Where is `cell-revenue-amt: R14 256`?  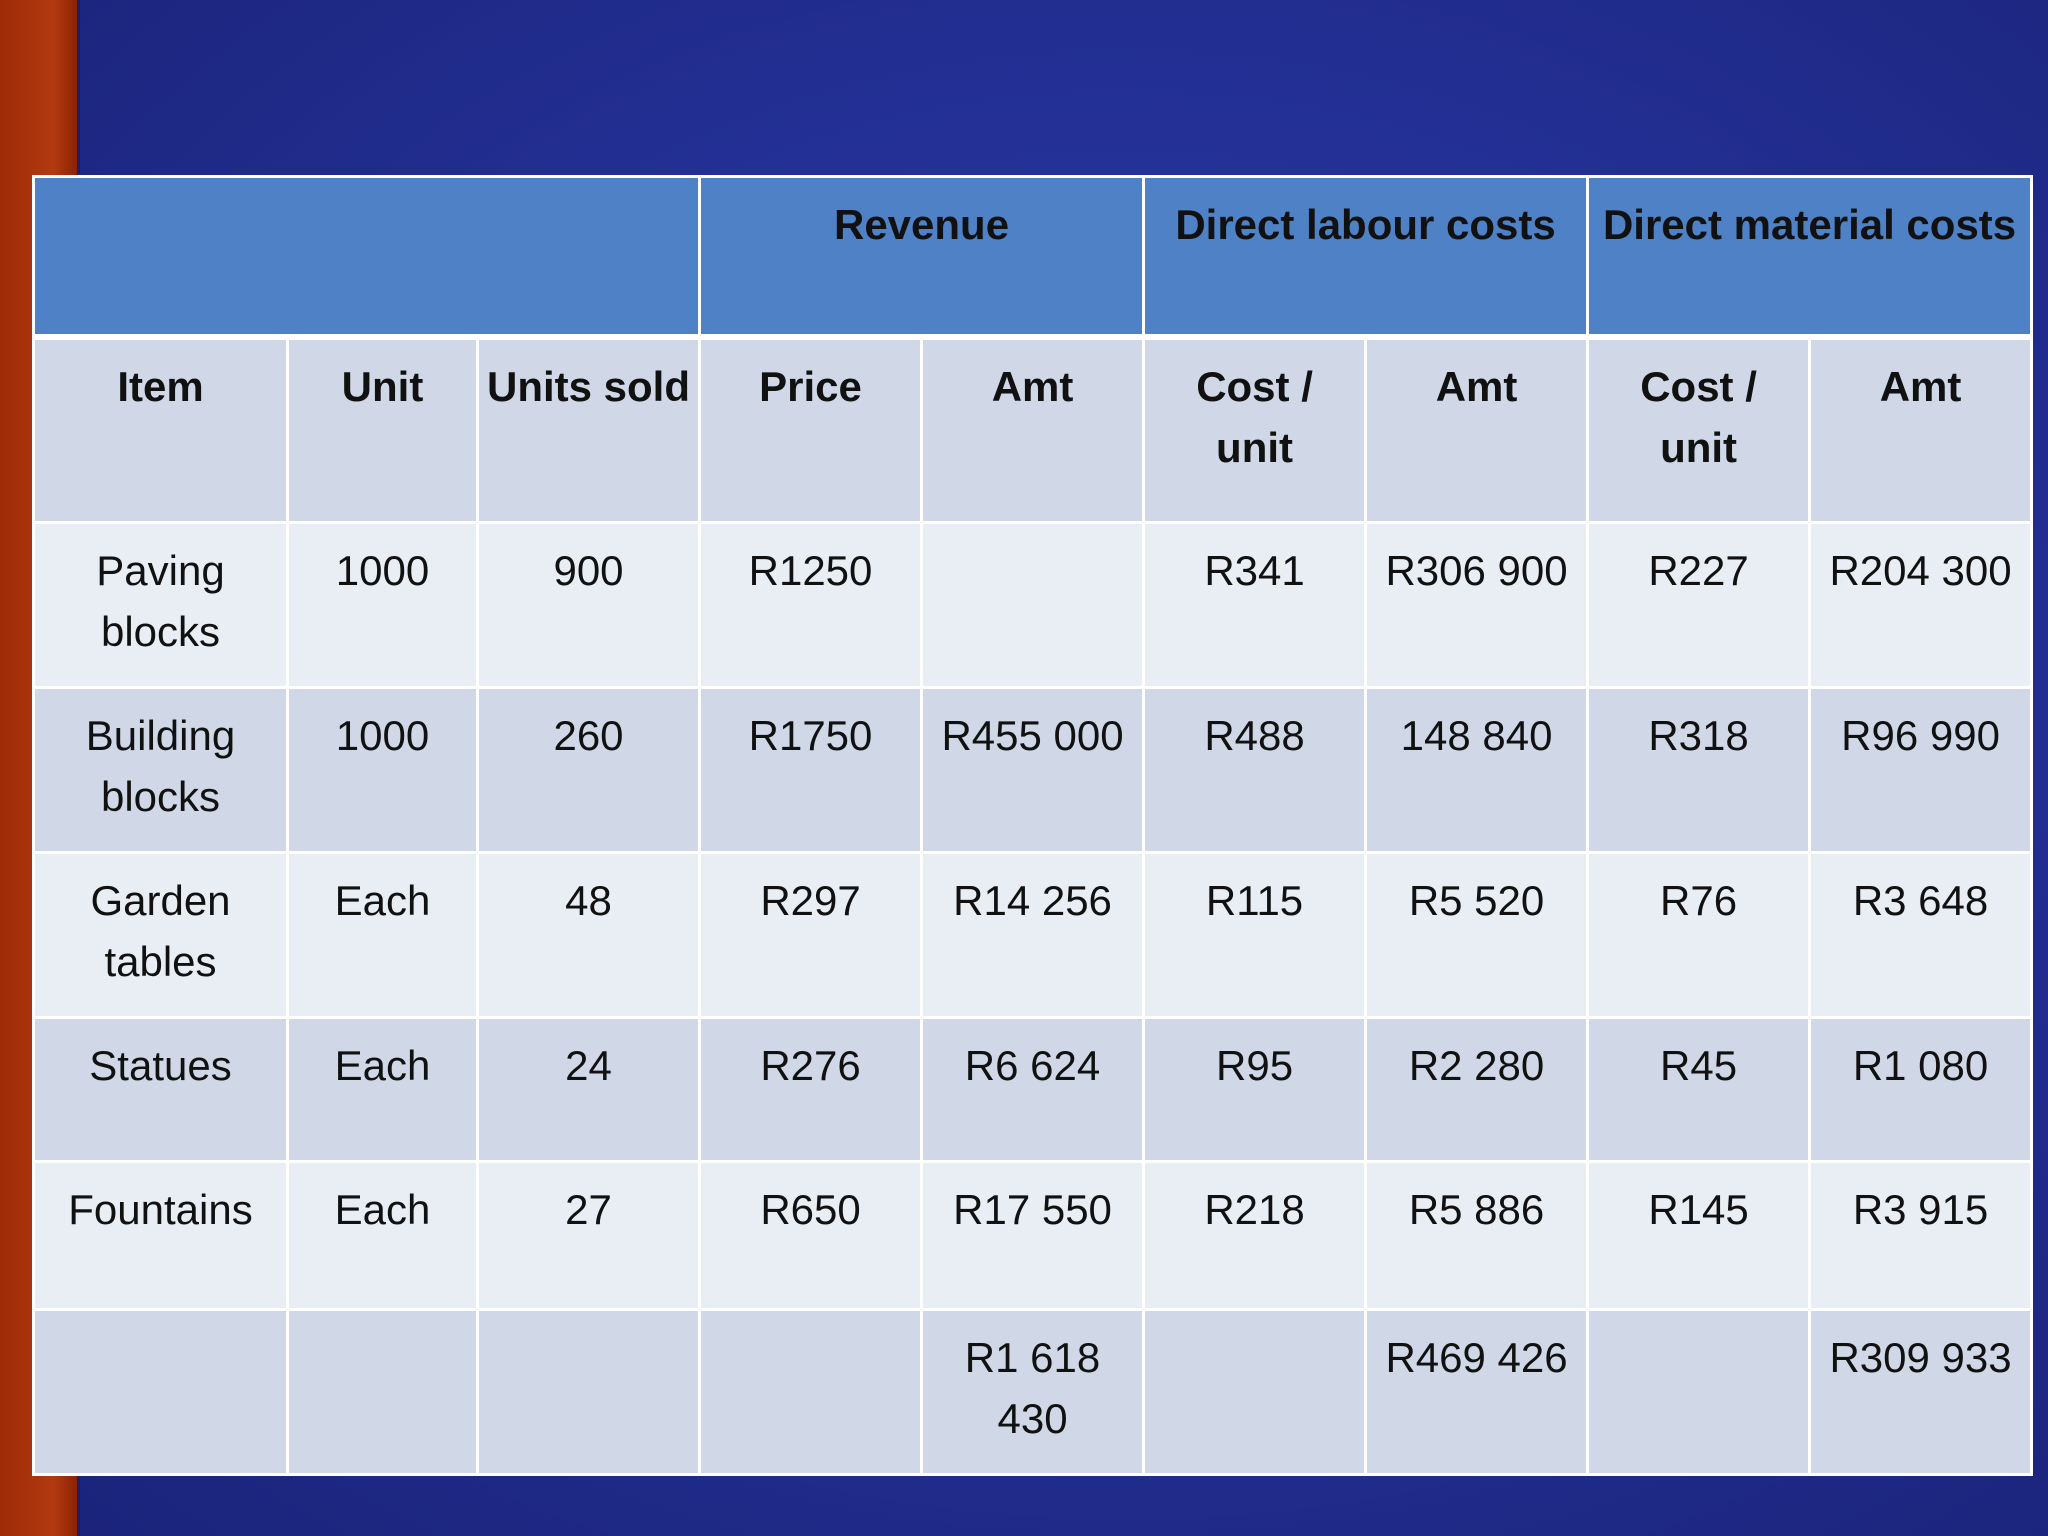 cell-revenue-amt: R14 256 is located at coordinates (1033, 934).